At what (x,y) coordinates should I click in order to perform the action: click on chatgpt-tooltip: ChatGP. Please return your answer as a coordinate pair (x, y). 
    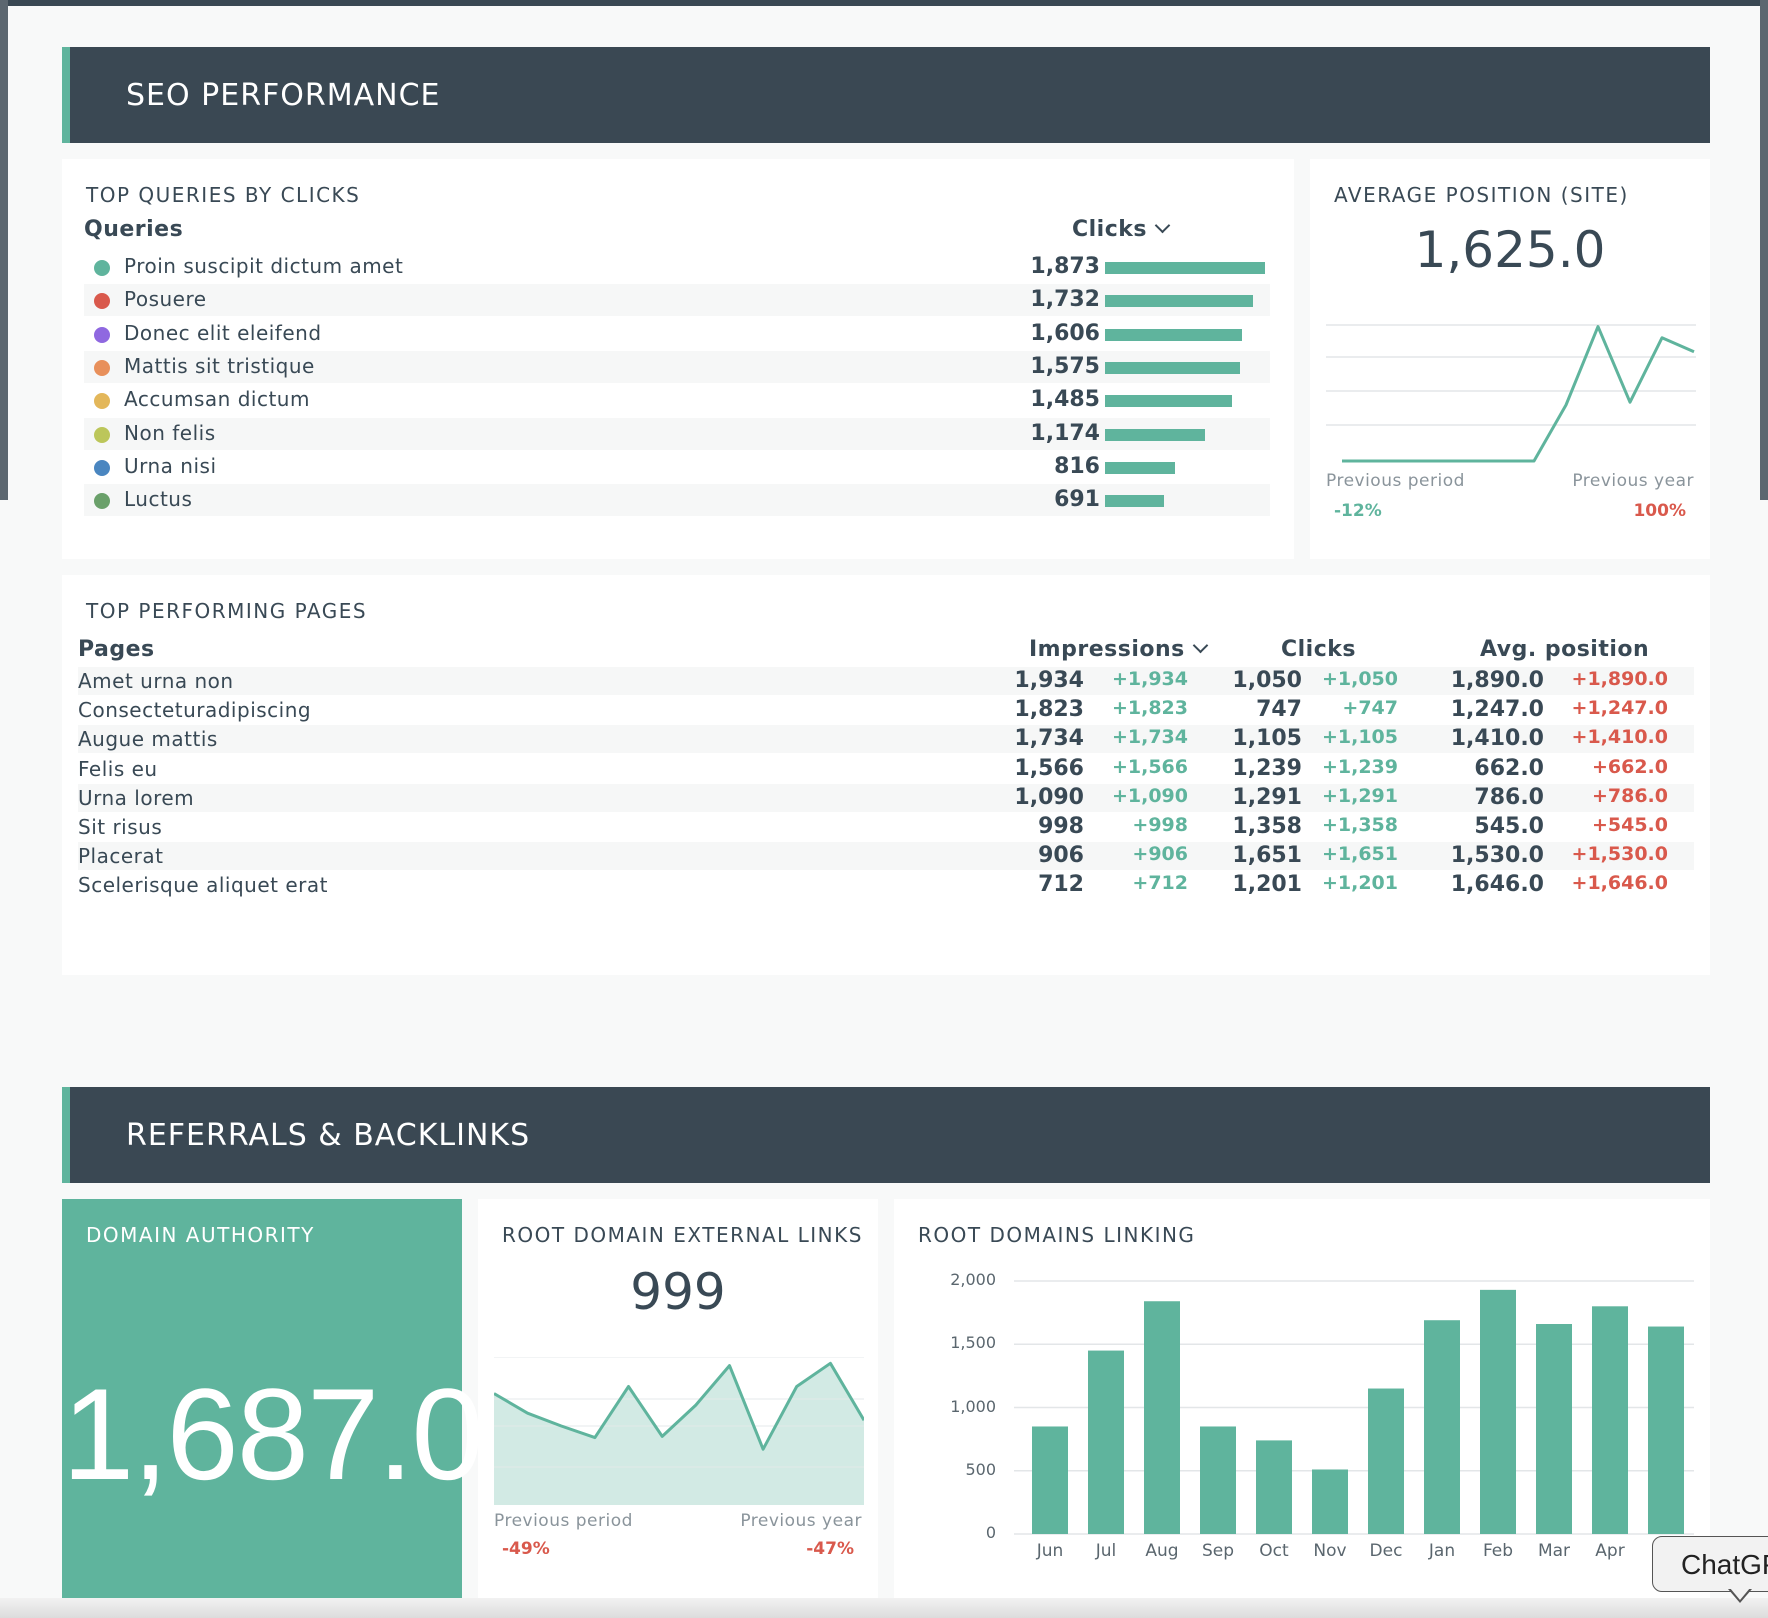
    Looking at the image, I should click on (1710, 1564).